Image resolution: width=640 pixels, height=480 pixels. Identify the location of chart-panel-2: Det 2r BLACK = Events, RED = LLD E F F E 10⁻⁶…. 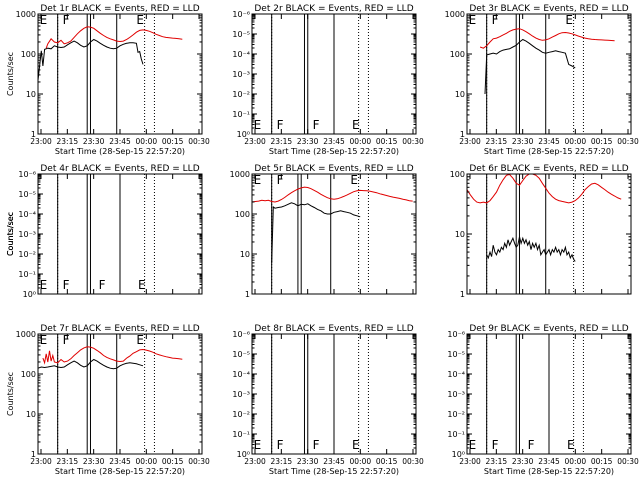
(328, 80).